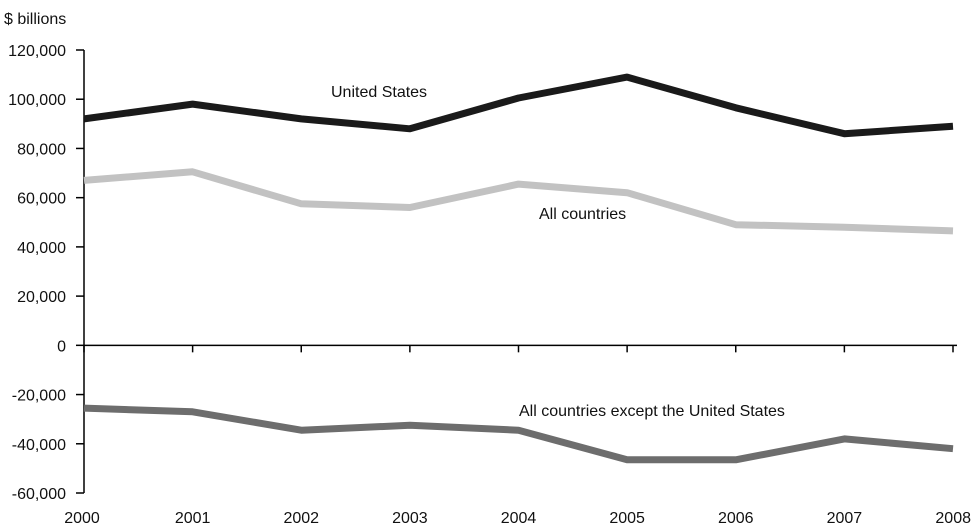 The image size is (973, 526). I want to click on y-tick-label: -20,000, so click(39, 396).